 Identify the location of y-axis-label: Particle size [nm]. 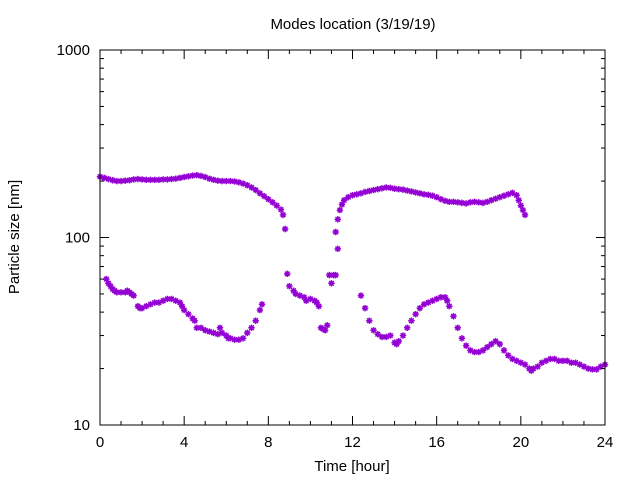
(14, 237).